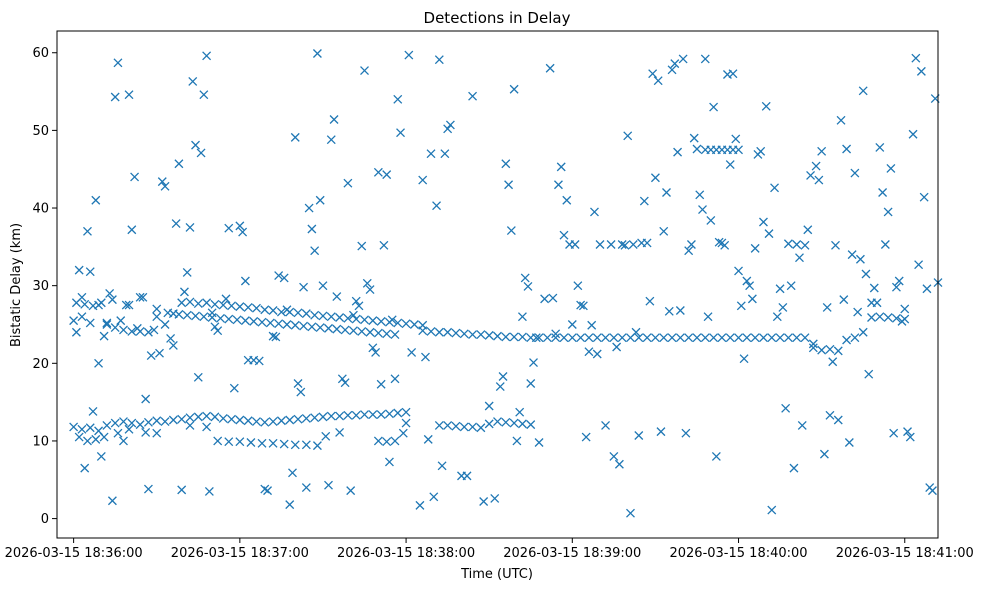 Image resolution: width=985 pixels, height=590 pixels. Describe the element at coordinates (905, 553) in the screenshot. I see `x-tick-label: 2026-03-15 18:41:00` at that location.